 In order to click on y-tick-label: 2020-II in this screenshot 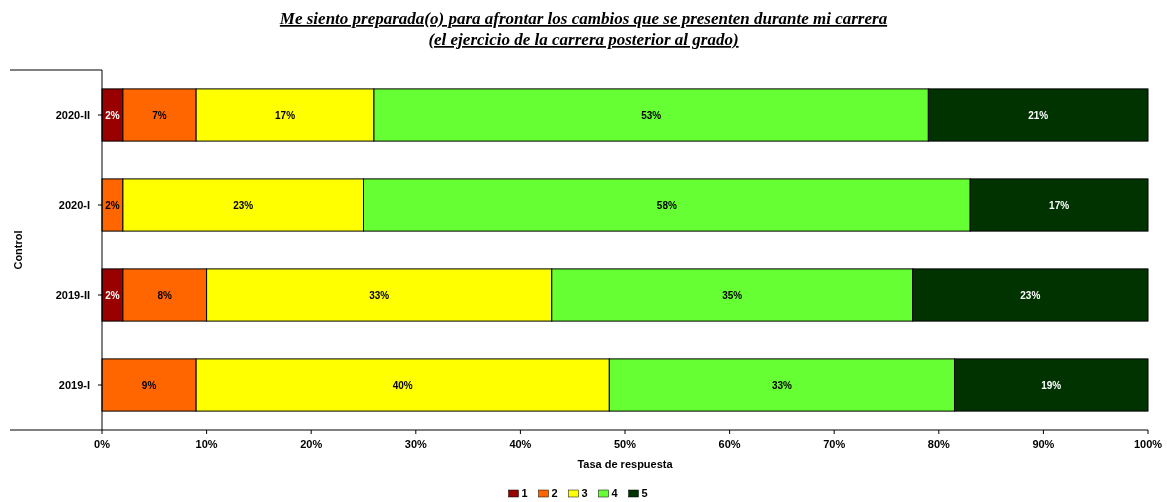, I will do `click(72, 114)`.